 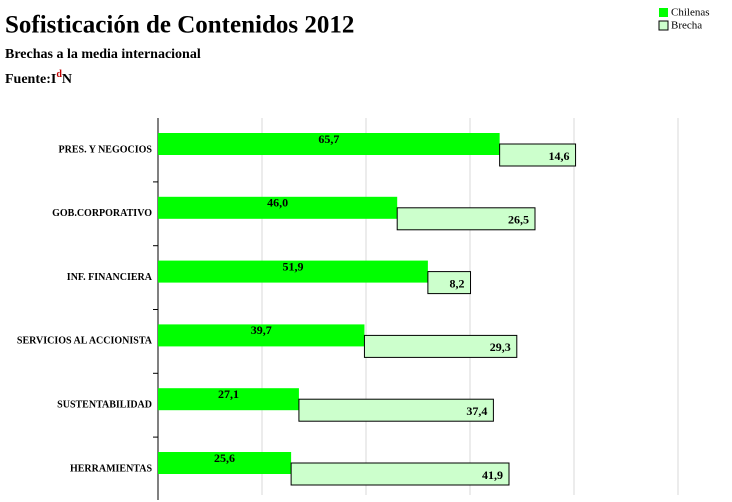 What do you see at coordinates (686, 26) in the screenshot?
I see `legend-label: Brecha` at bounding box center [686, 26].